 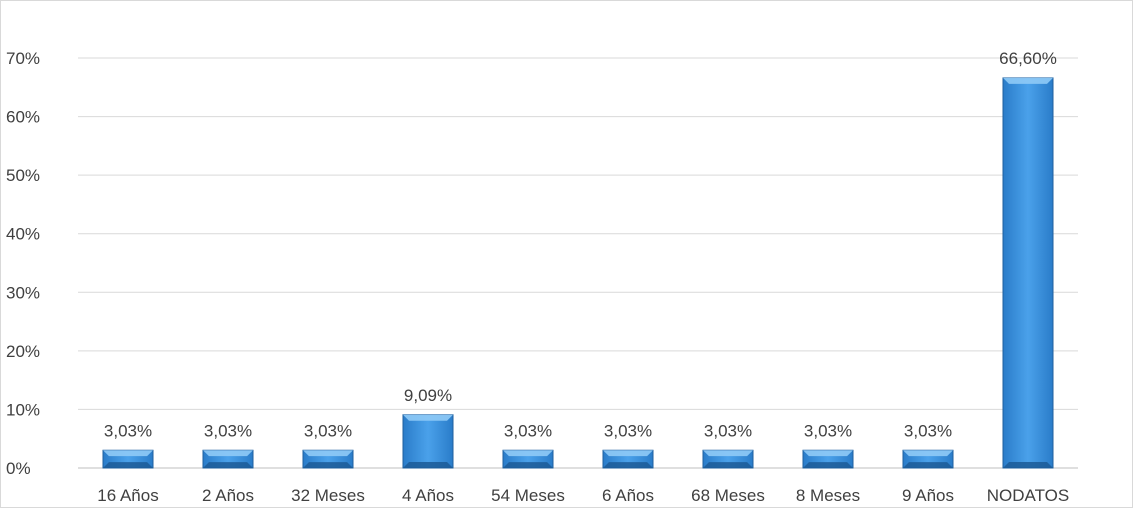 I want to click on x-tick-label: NODATOS, so click(x=1028, y=495).